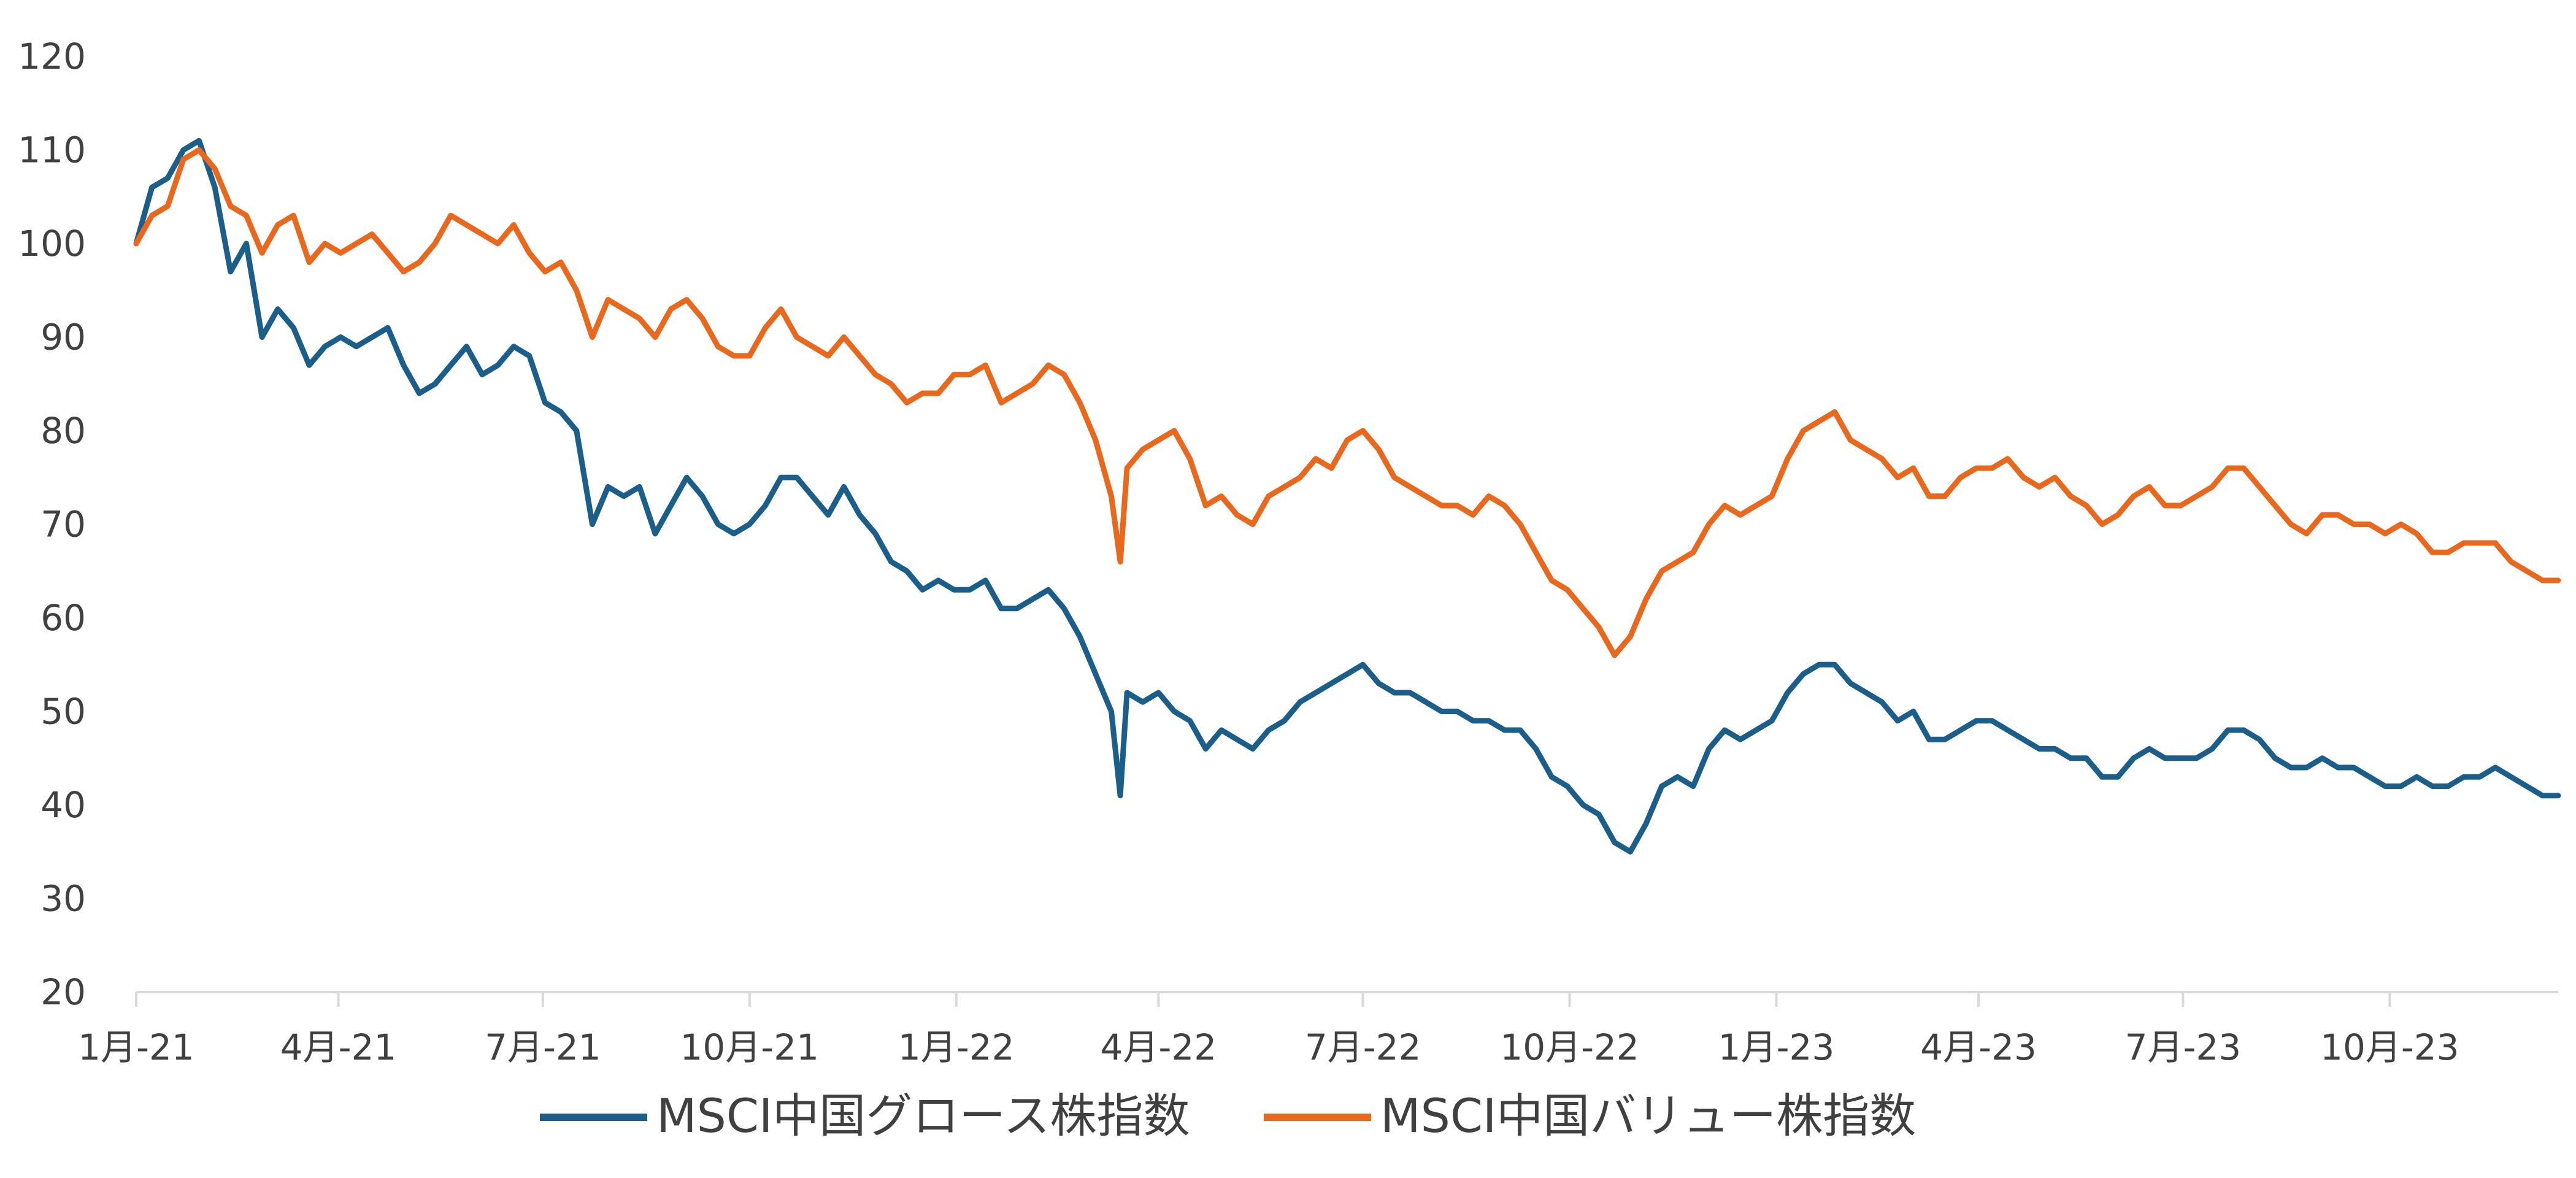  What do you see at coordinates (136, 1047) in the screenshot?
I see `x-tick-label: 1月-21` at bounding box center [136, 1047].